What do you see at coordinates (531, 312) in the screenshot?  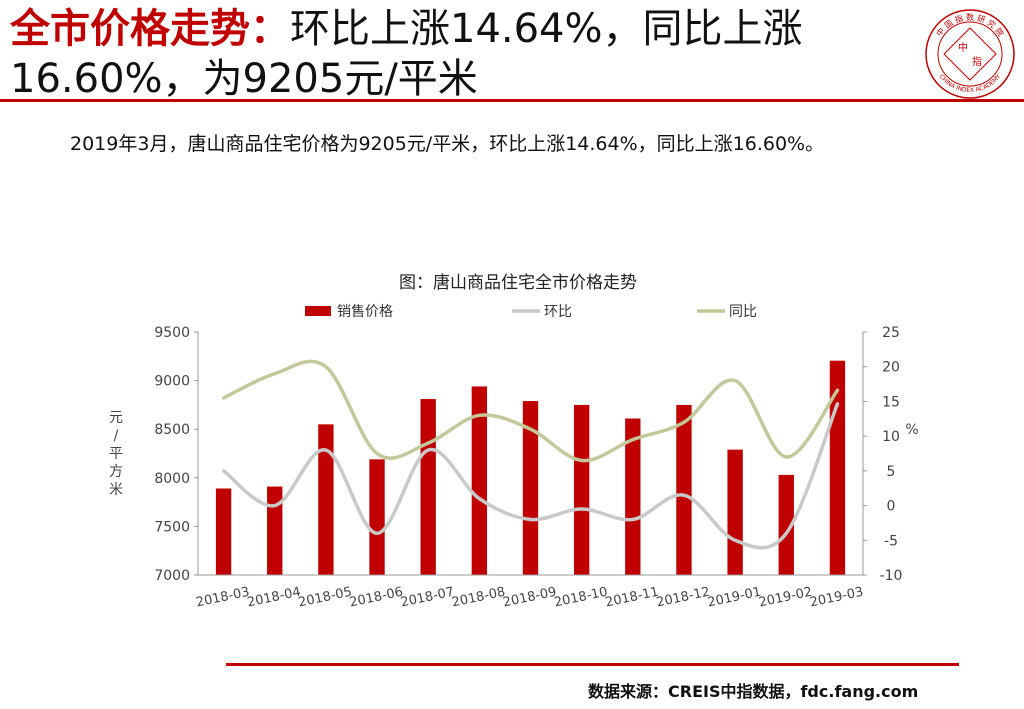 I see `chart-legend: 销售价格 环比 同比` at bounding box center [531, 312].